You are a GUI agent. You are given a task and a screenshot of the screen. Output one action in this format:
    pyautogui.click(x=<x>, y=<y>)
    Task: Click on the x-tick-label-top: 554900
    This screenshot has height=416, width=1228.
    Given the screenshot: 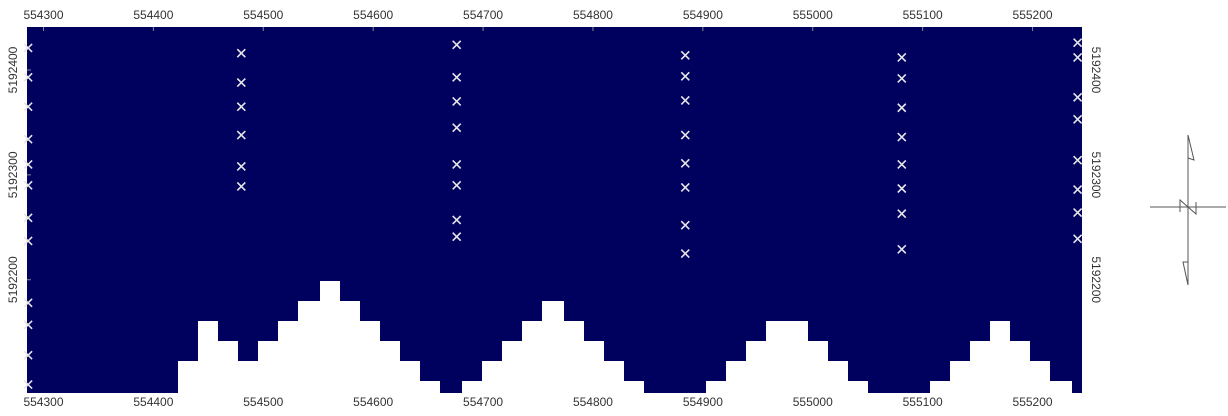 What is the action you would take?
    pyautogui.click(x=703, y=15)
    